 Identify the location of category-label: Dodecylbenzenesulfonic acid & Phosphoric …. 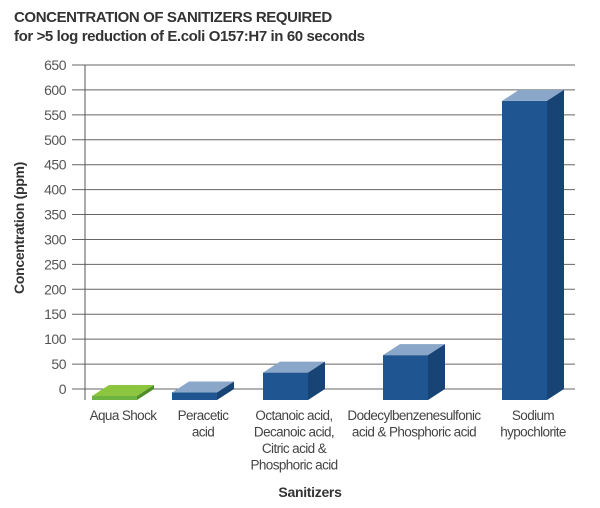
(414, 424).